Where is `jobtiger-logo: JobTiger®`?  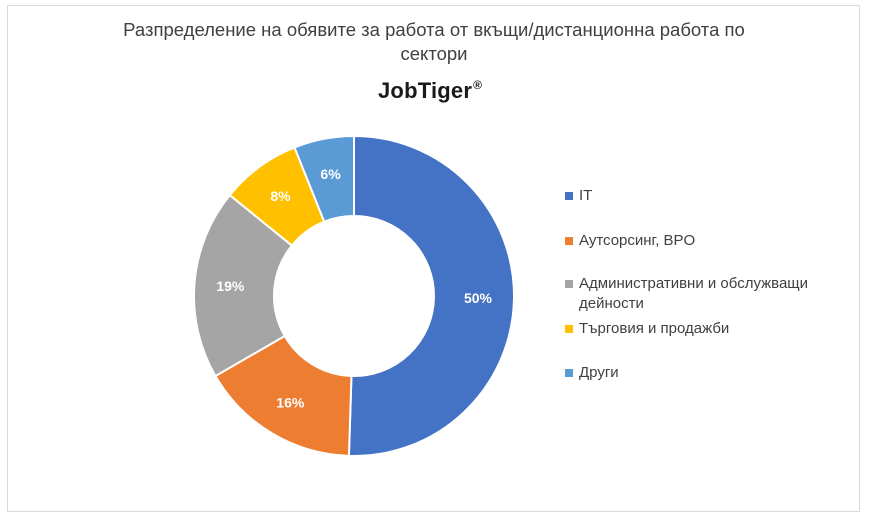
jobtiger-logo: JobTiger® is located at coordinates (430, 91).